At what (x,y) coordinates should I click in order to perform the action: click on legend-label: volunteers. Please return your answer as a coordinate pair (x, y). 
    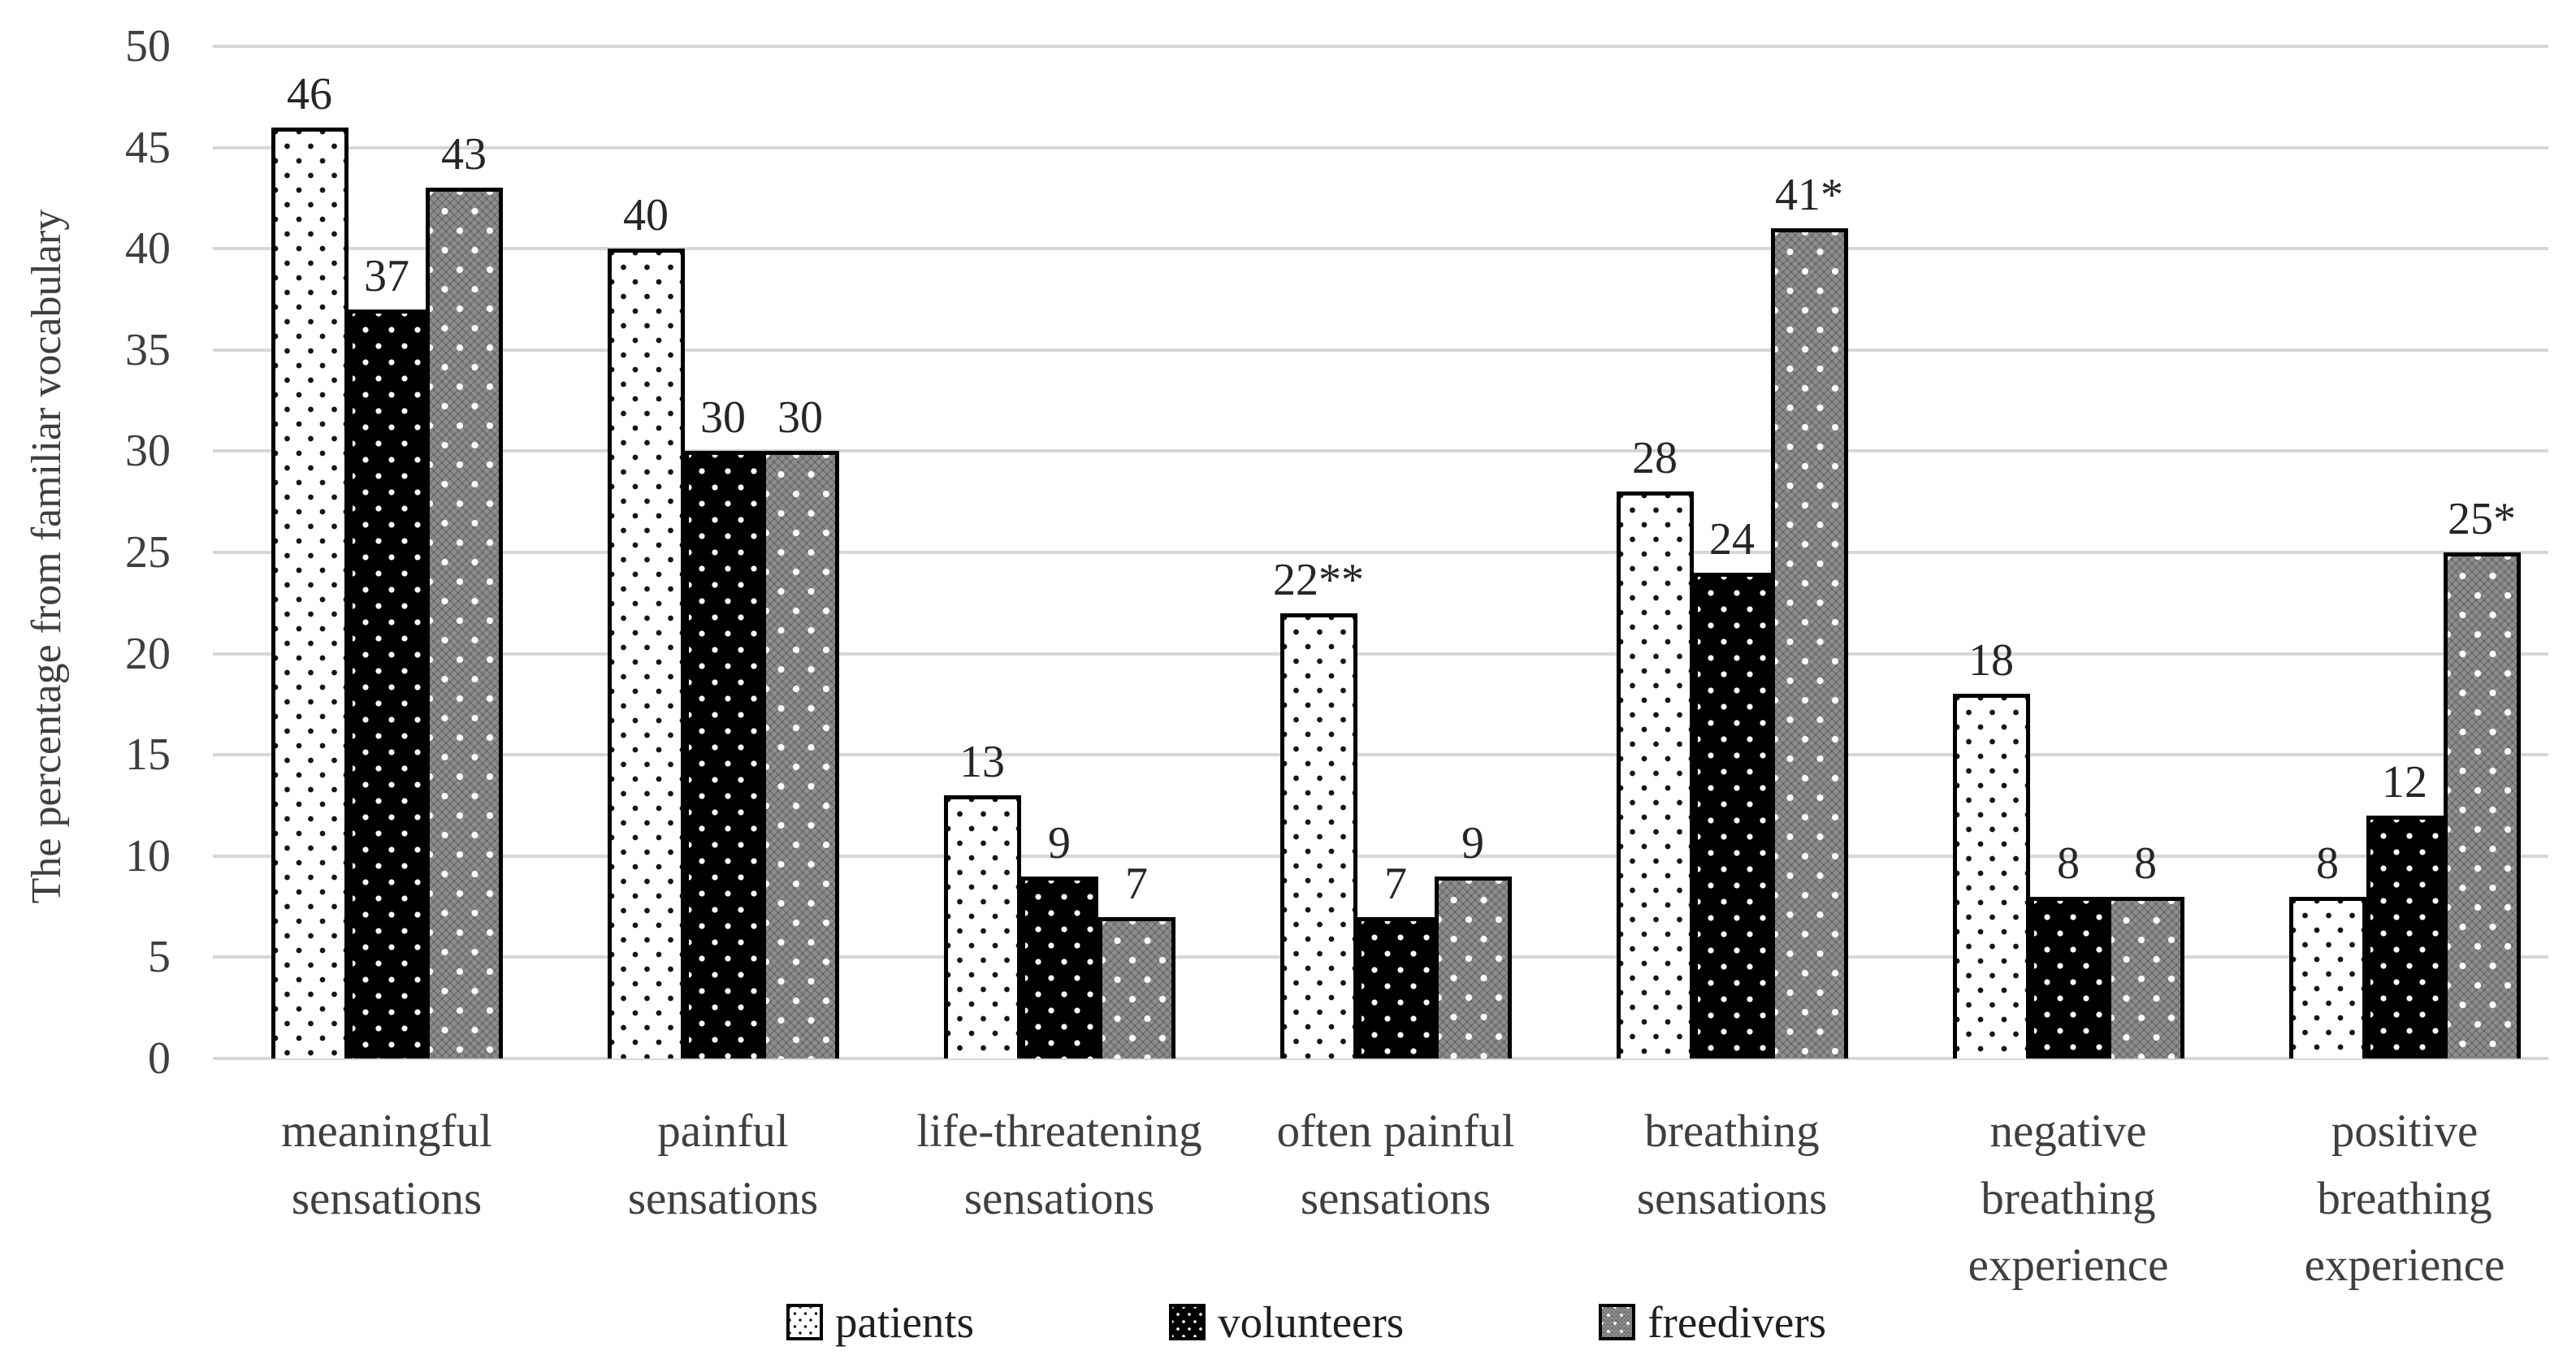
    Looking at the image, I should click on (1311, 1322).